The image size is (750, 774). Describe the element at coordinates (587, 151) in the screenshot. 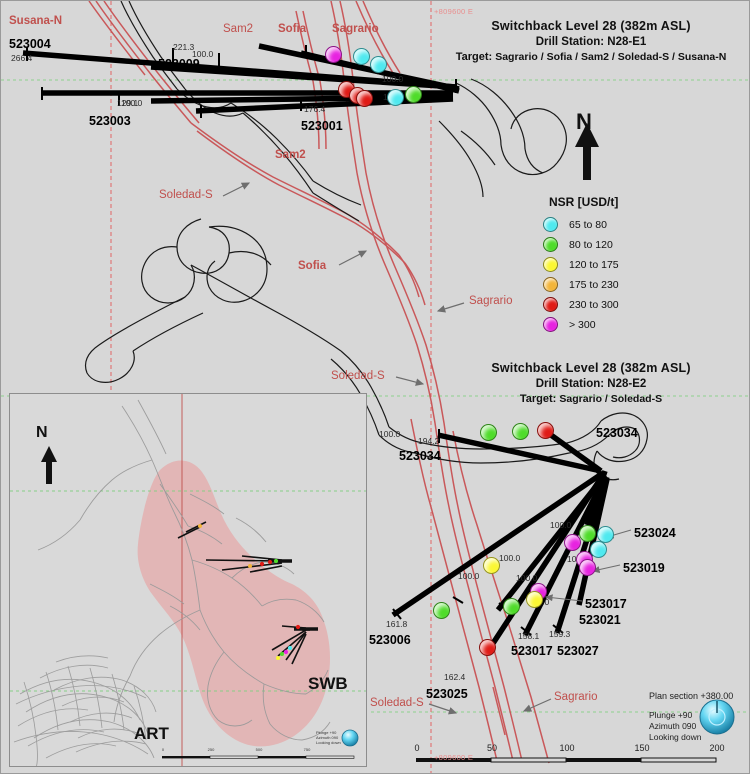

I see `north-arrow-icon` at that location.